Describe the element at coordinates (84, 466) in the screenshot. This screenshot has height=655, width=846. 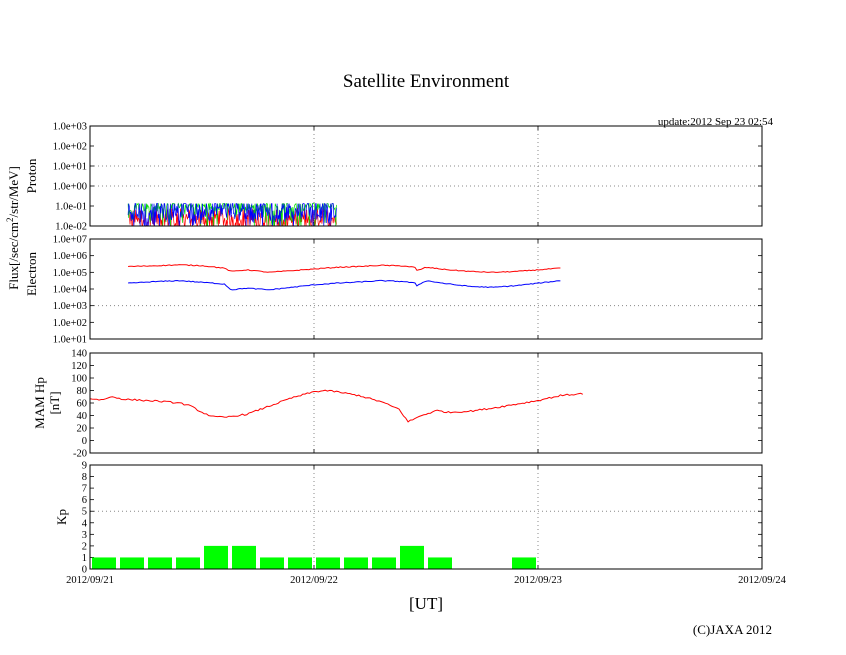
I see `y-tick-label: 9` at that location.